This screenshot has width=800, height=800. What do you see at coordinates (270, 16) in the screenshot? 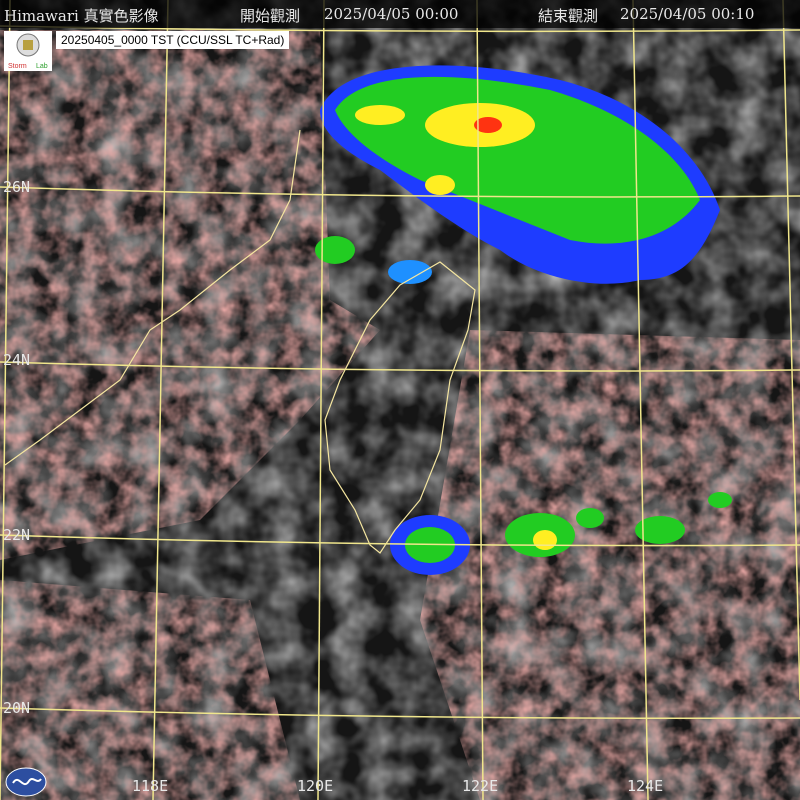
I see `start-label: 開始觀測` at bounding box center [270, 16].